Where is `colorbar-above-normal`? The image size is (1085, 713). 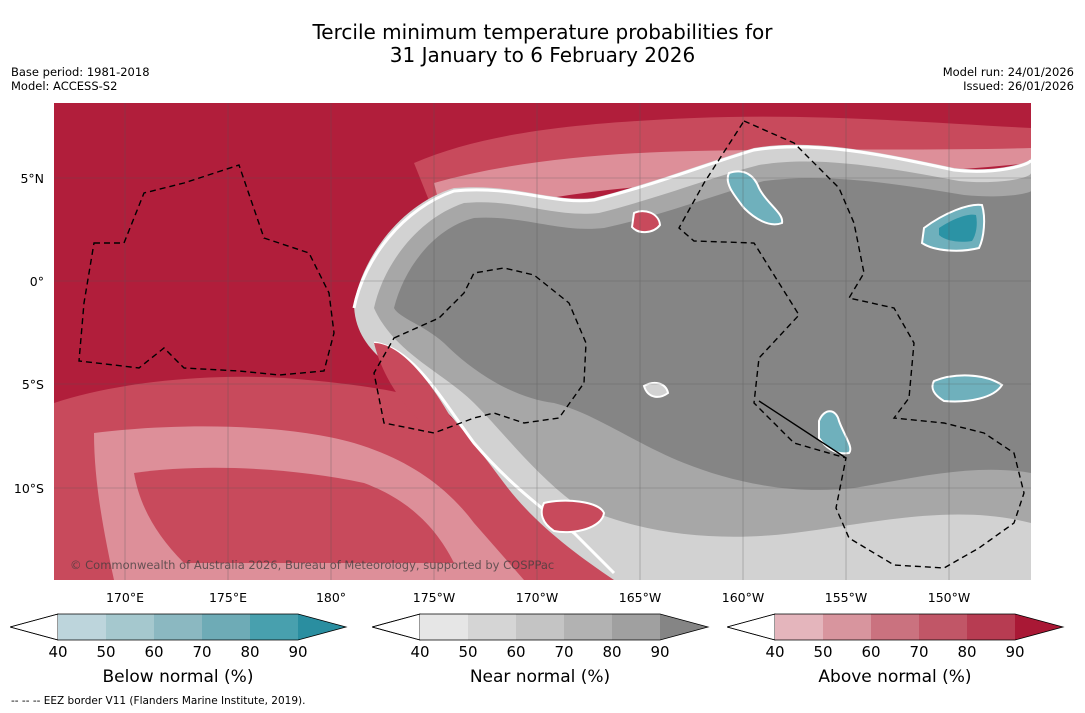 colorbar-above-normal is located at coordinates (896, 627).